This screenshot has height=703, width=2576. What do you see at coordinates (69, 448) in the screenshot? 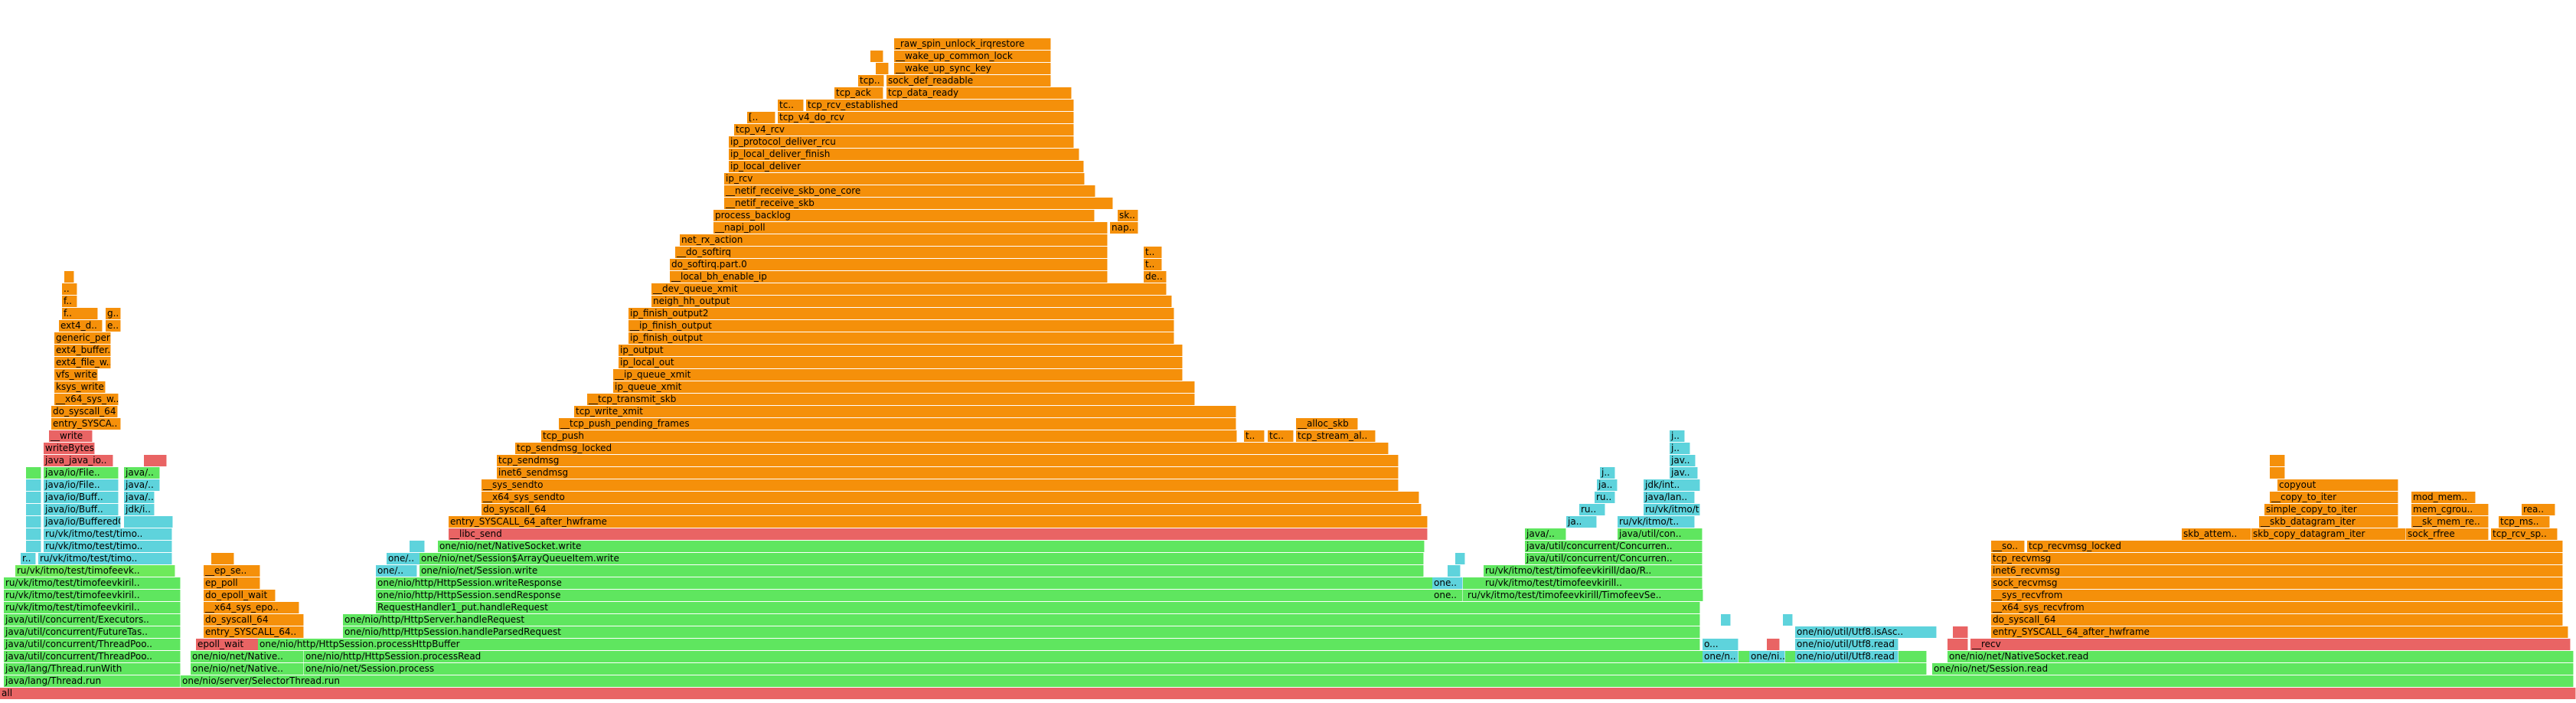
I see `flame-frame: writeBytes` at bounding box center [69, 448].